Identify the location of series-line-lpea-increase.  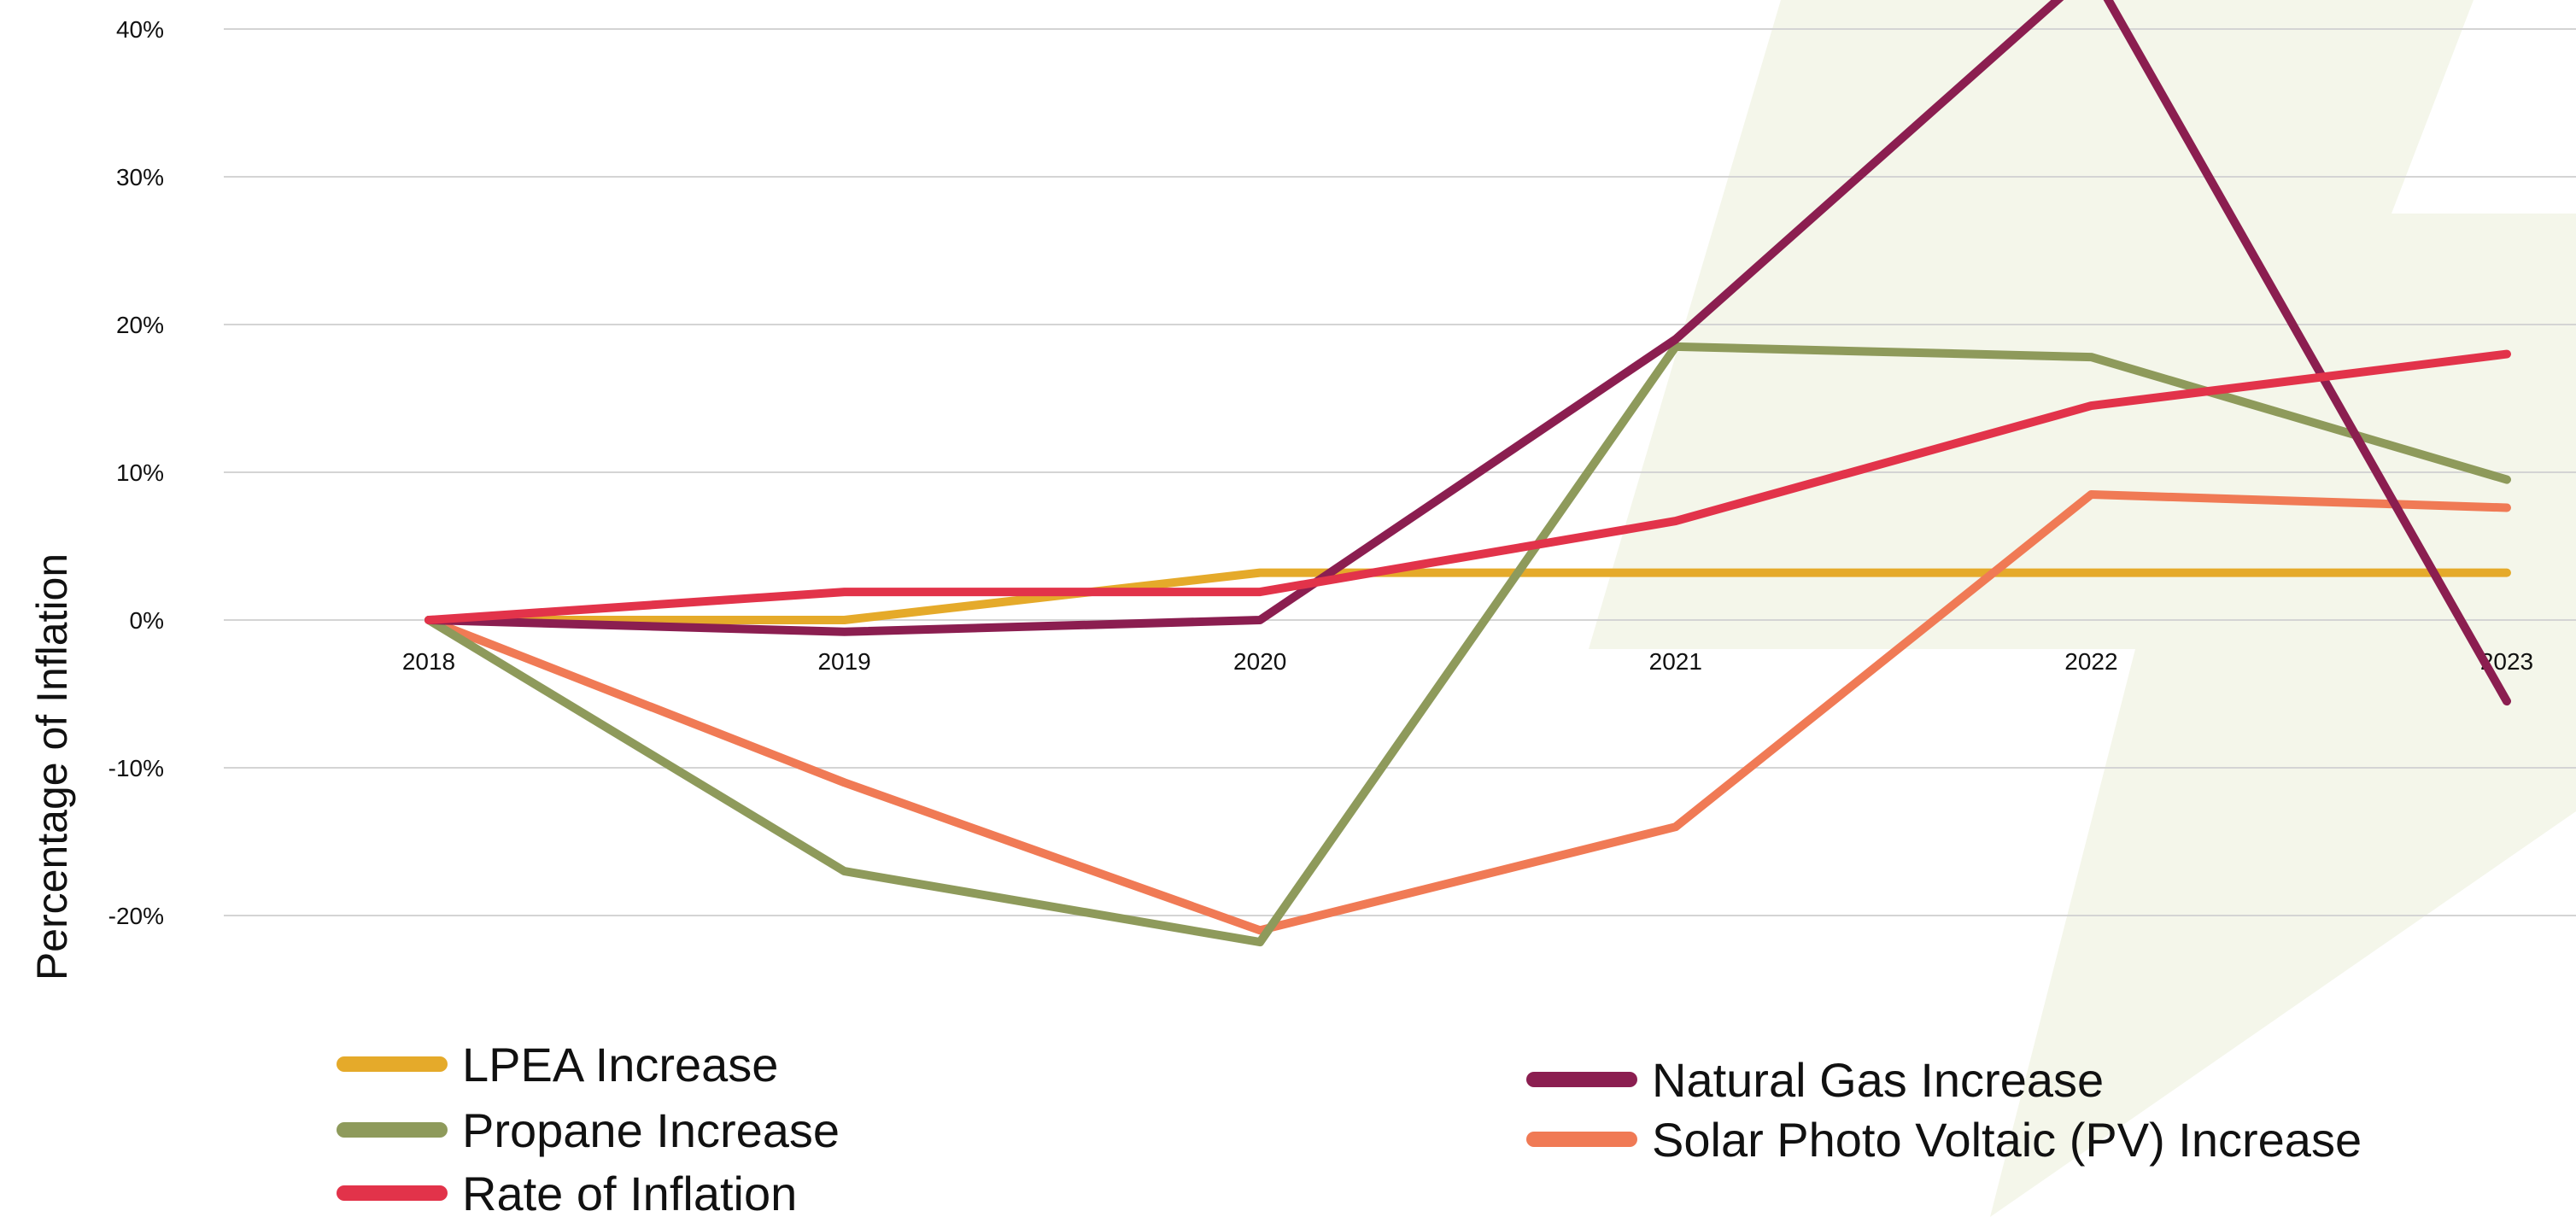
(1467, 596).